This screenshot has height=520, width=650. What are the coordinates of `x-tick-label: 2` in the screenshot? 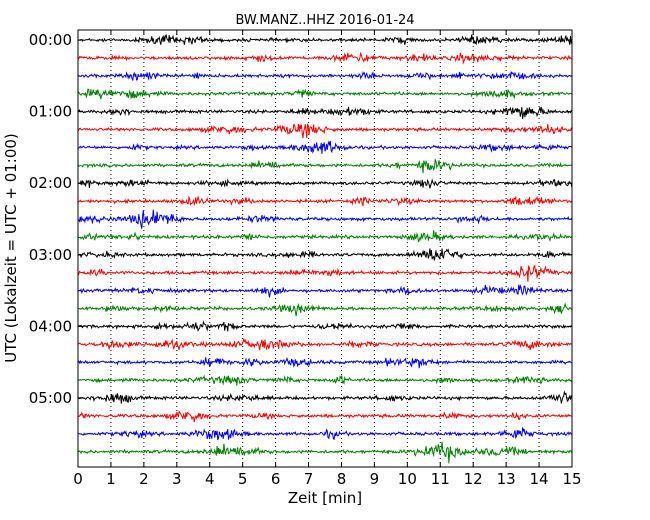 It's located at (144, 479).